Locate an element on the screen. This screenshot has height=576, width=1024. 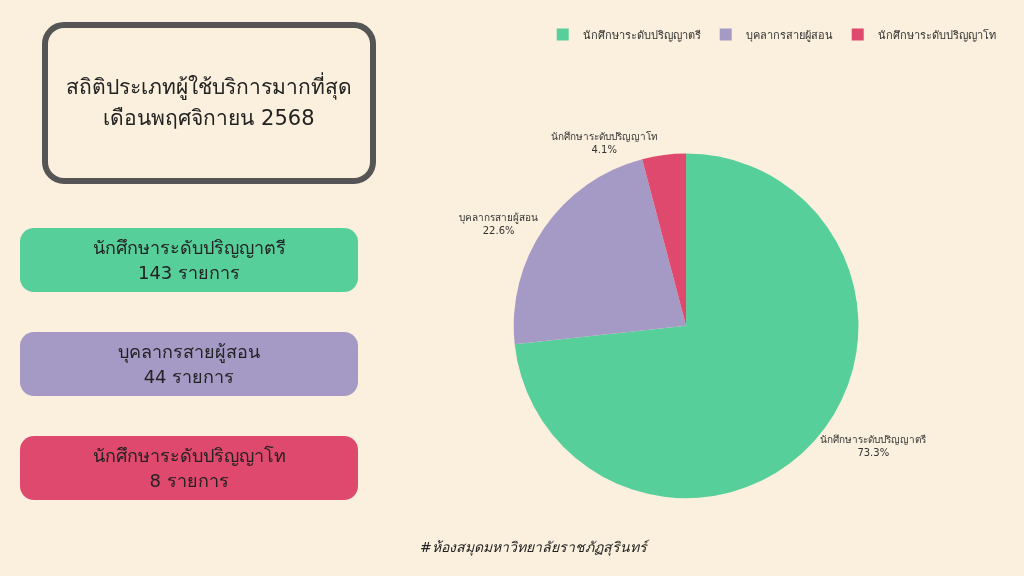
card: นักศึกษาระดับปริญญาโท 8 รายการ is located at coordinates (189, 468).